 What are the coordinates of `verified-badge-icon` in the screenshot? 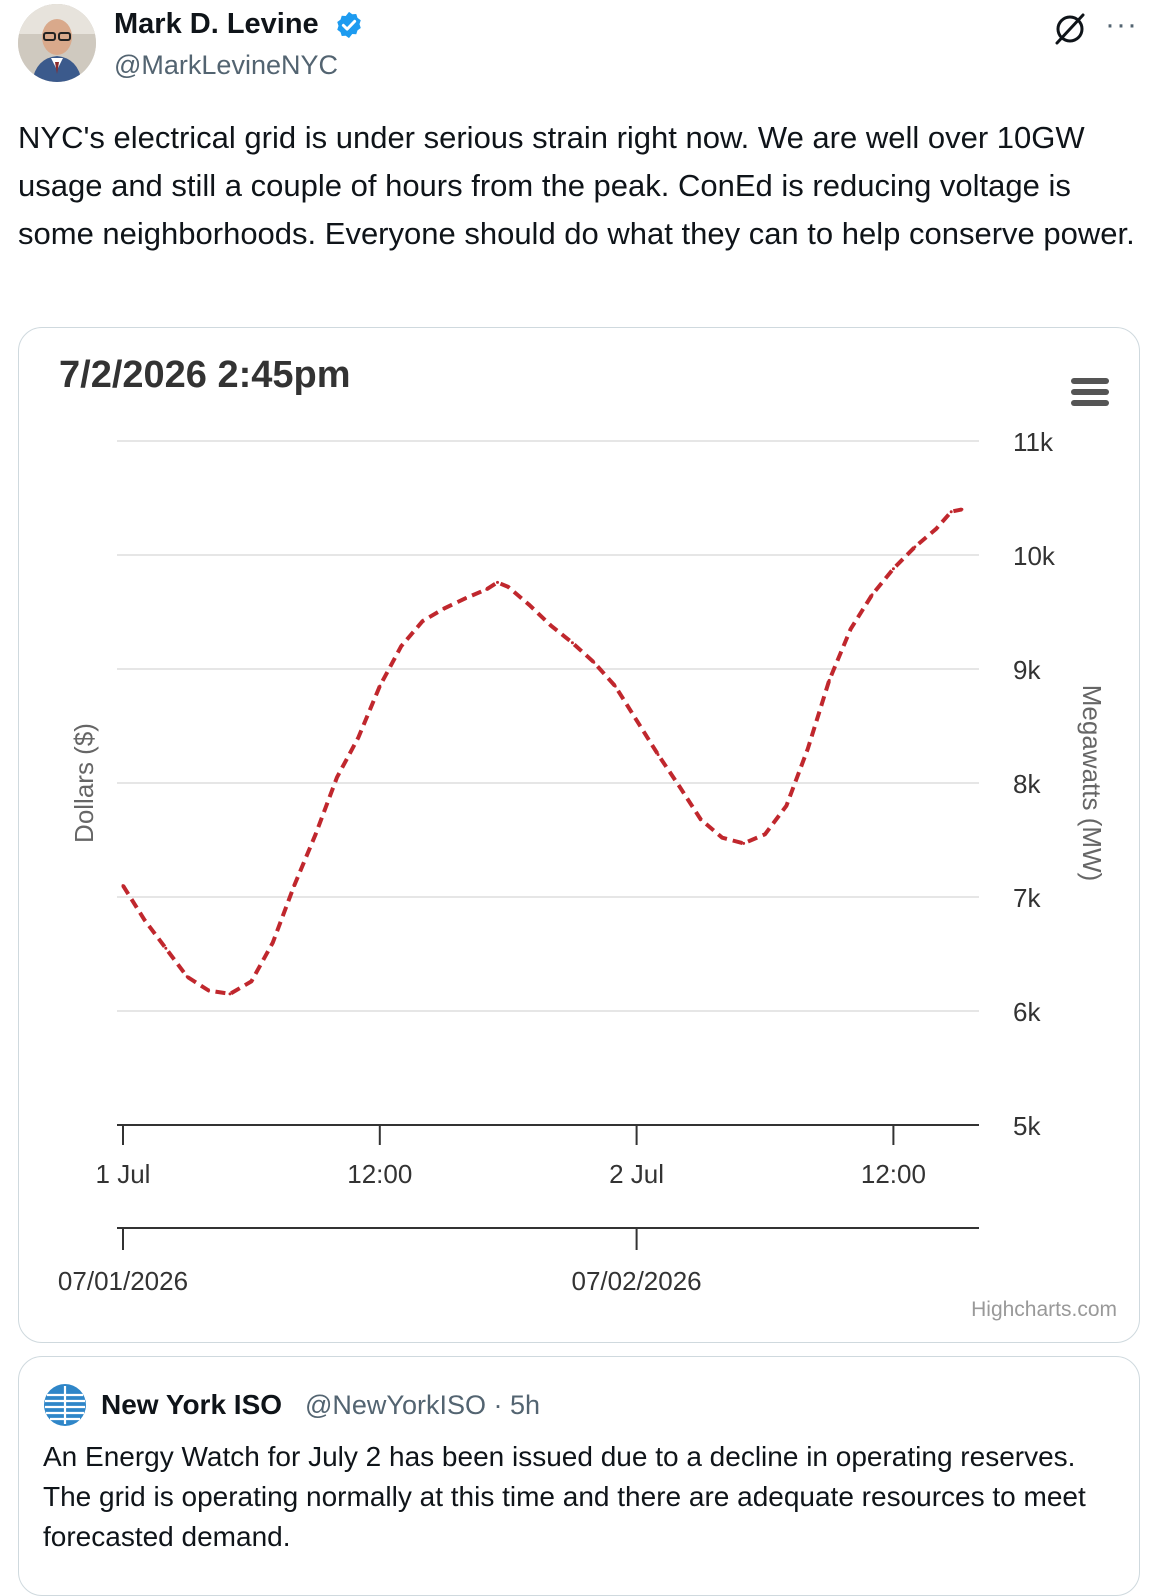 It's located at (349, 25).